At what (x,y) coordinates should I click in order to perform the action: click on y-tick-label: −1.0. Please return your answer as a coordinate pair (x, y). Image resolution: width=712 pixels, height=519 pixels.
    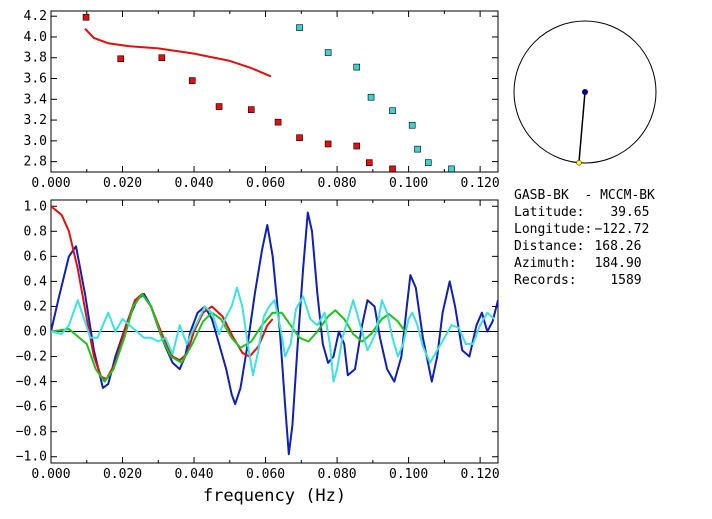
    Looking at the image, I should click on (31, 457).